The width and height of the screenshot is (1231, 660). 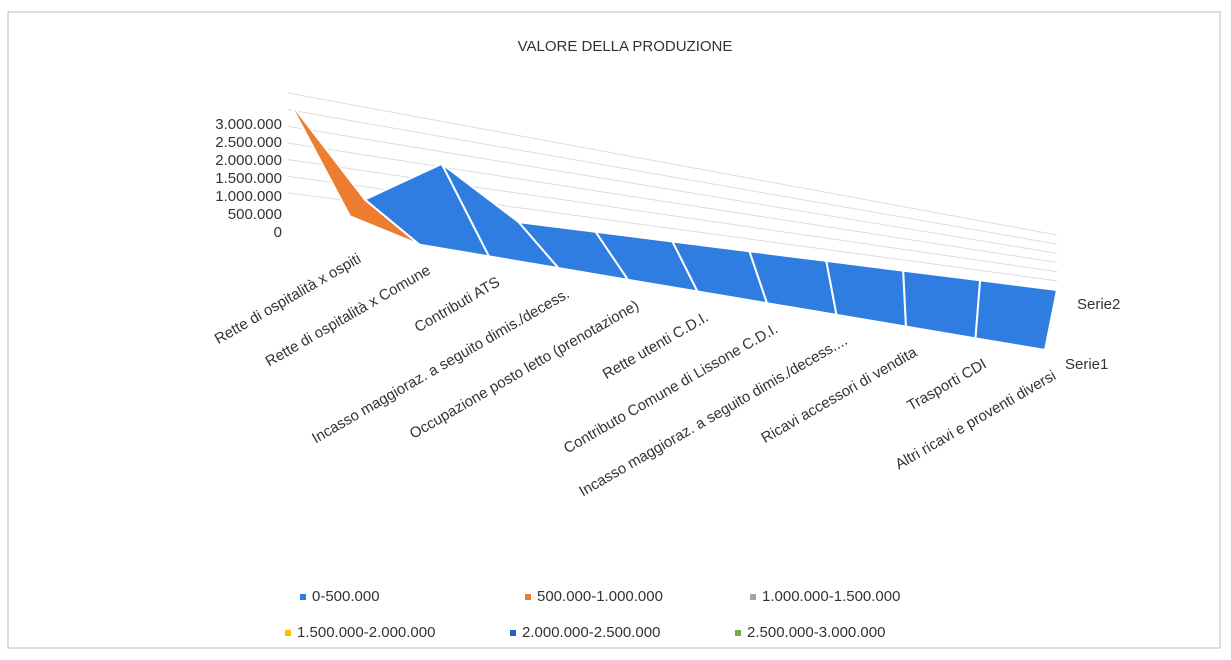 I want to click on chart-title: VALORE DELLA PRODUZIONE, so click(x=625, y=46).